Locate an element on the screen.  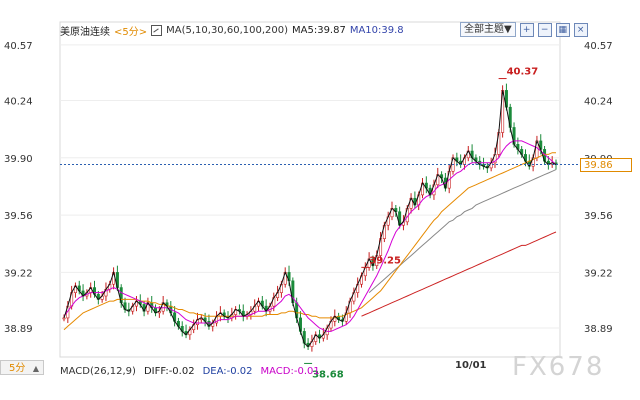
y-axis-left: 40.57 40.24 39.90 39.56 39.22 38.89 is located at coordinates (18, 188).